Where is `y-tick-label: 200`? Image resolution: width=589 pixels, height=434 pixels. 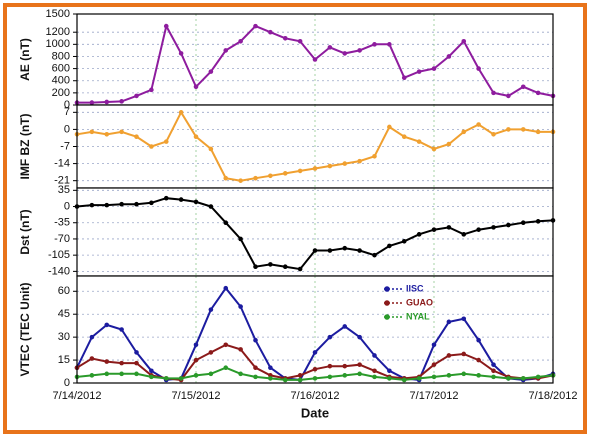
y-tick-label: 200 is located at coordinates (61, 93).